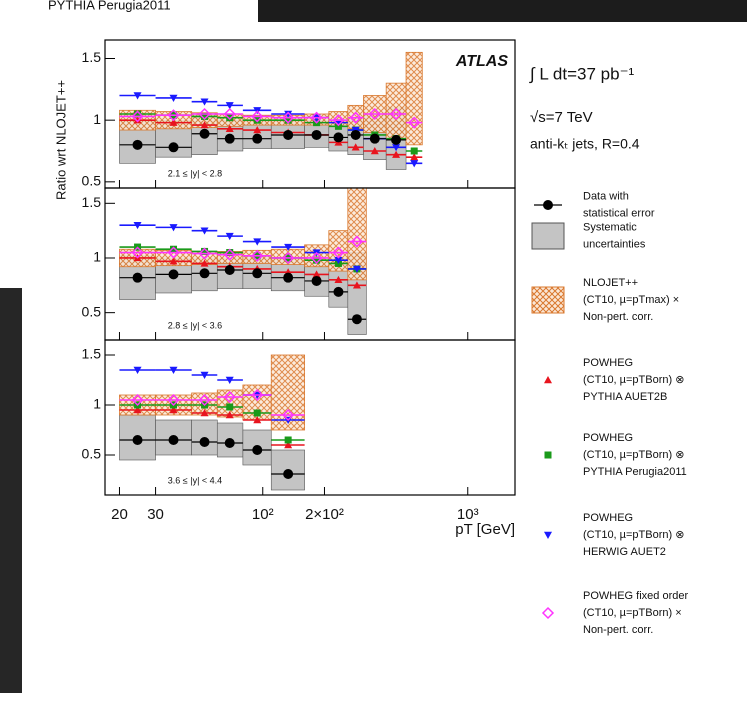  What do you see at coordinates (635, 596) in the screenshot?
I see `legend-text: POWHEG fixed order` at bounding box center [635, 596].